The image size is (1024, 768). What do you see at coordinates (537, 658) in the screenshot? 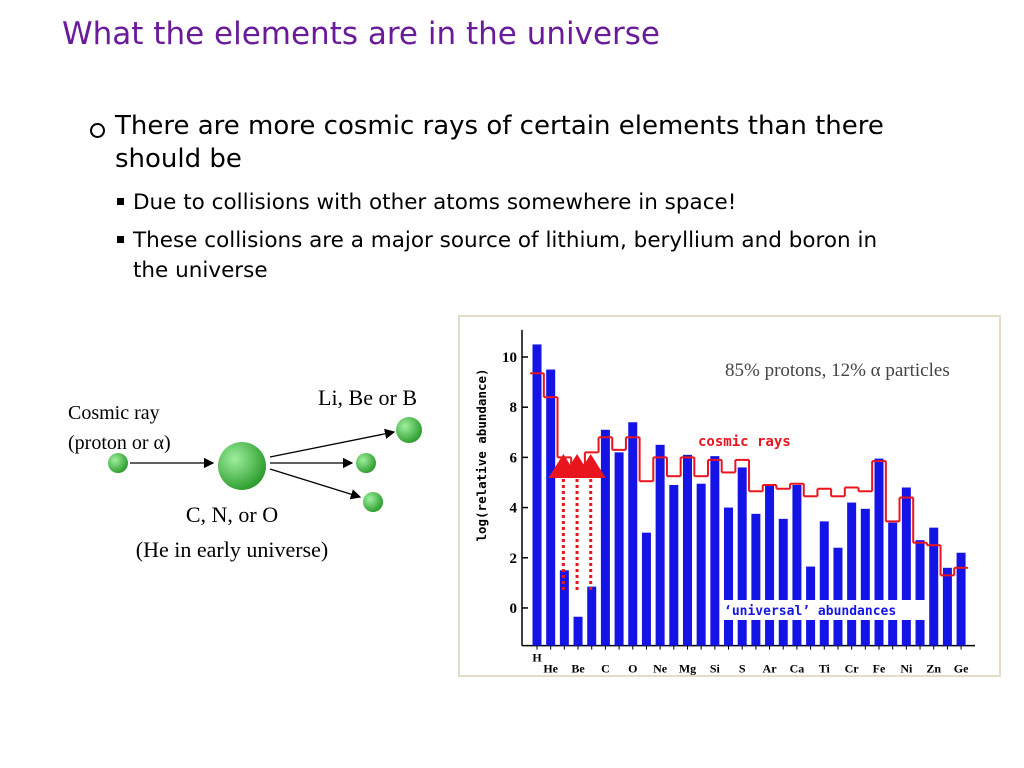
I see `x-tick-label: H` at bounding box center [537, 658].